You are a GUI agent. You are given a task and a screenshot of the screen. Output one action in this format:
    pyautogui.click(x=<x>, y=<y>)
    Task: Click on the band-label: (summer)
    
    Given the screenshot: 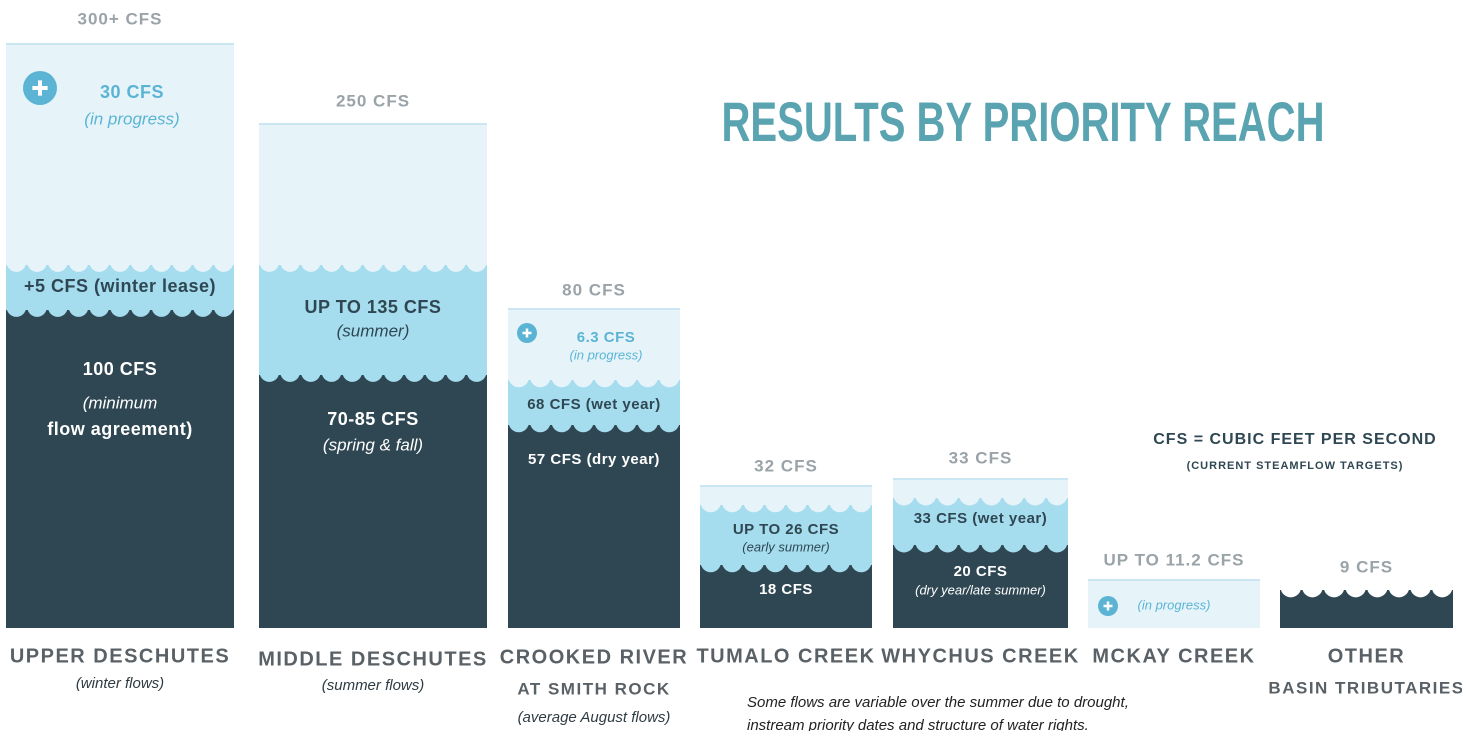 What is the action you would take?
    pyautogui.click(x=373, y=330)
    